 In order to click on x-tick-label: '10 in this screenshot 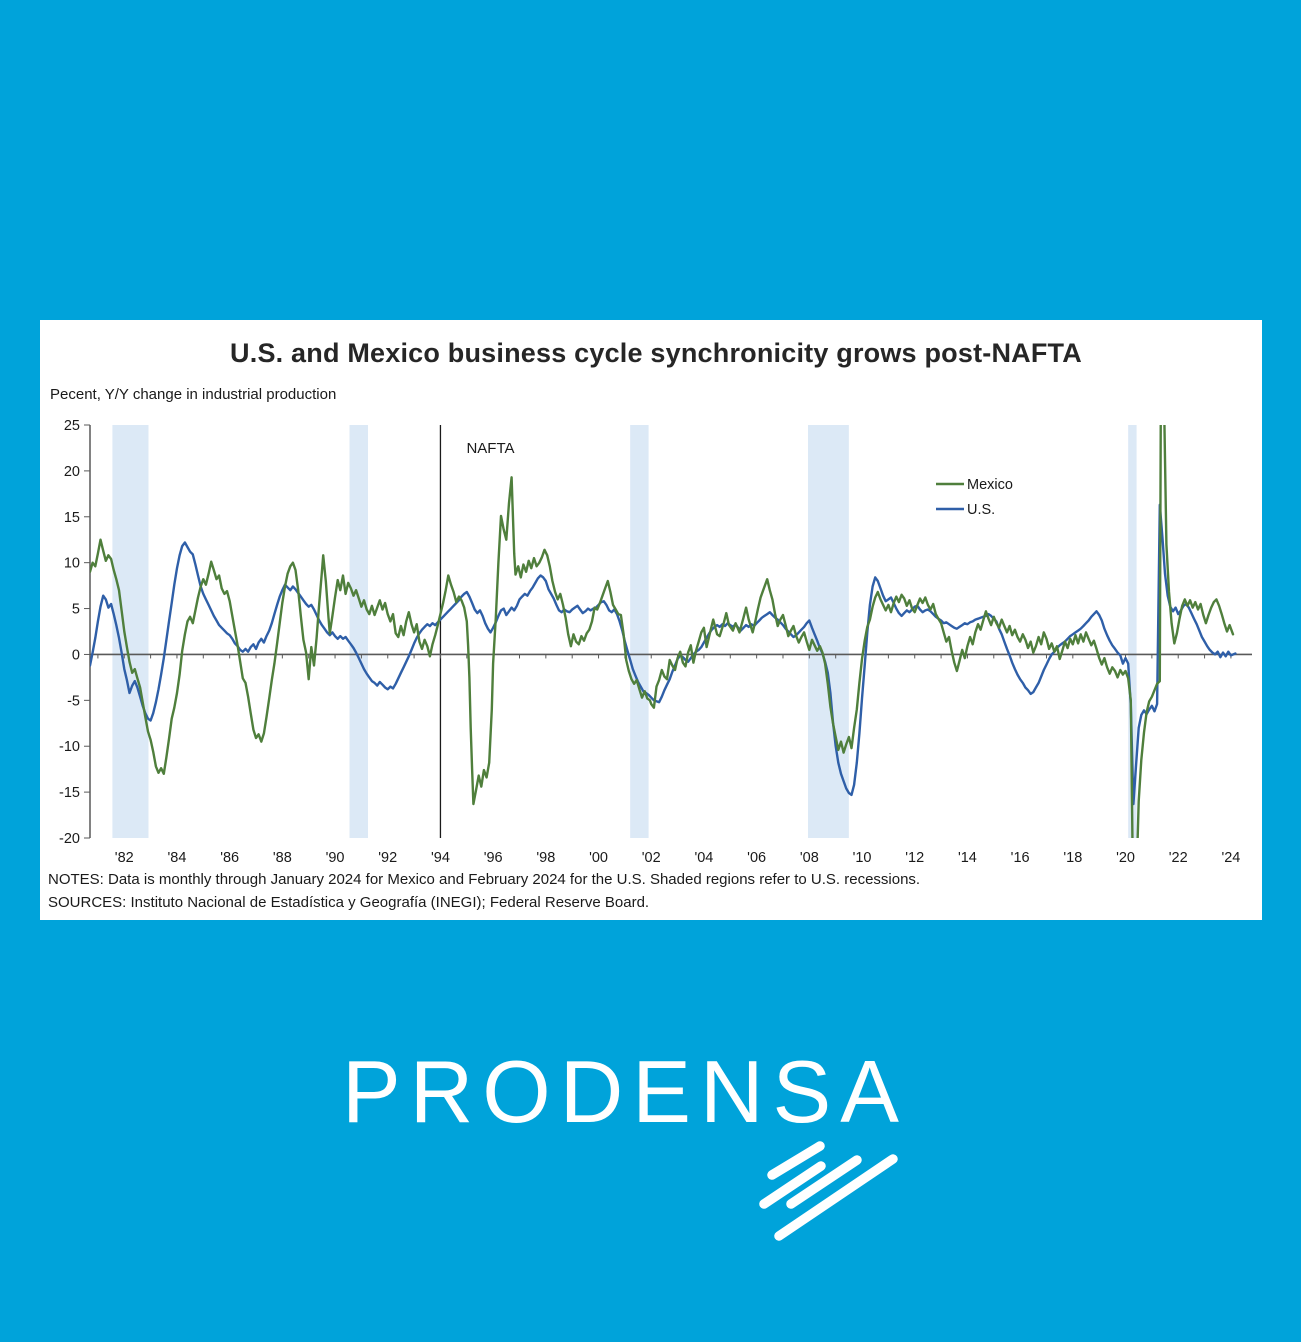, I will do `click(862, 858)`.